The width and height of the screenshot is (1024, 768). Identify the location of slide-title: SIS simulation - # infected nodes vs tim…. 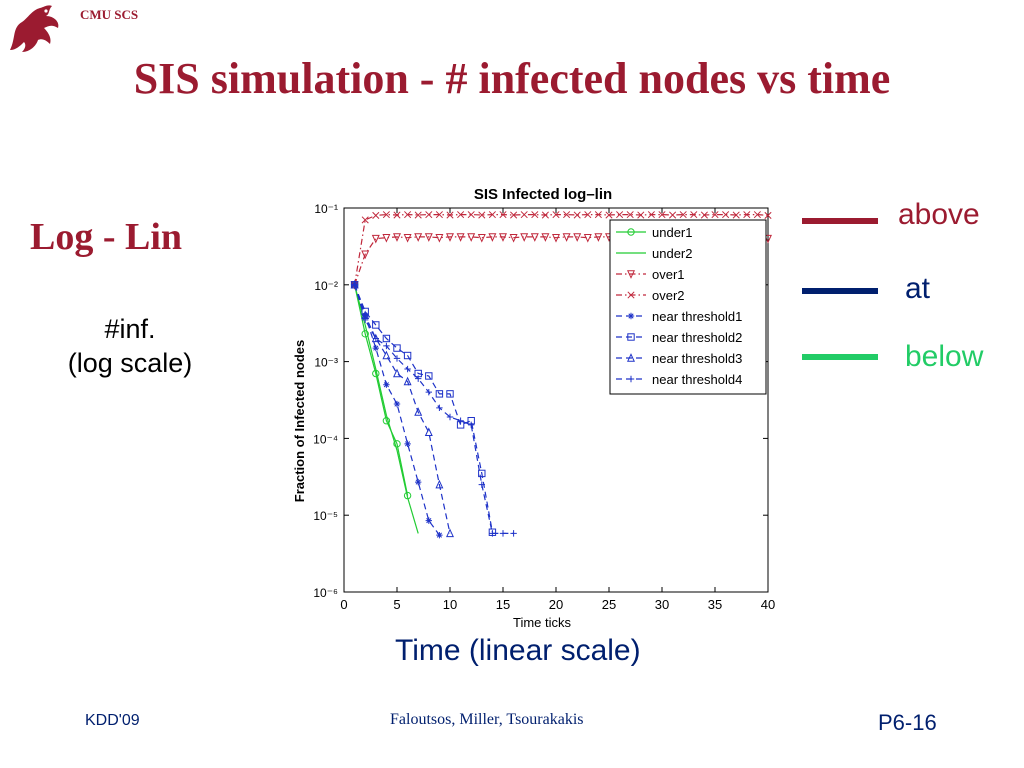
(512, 78).